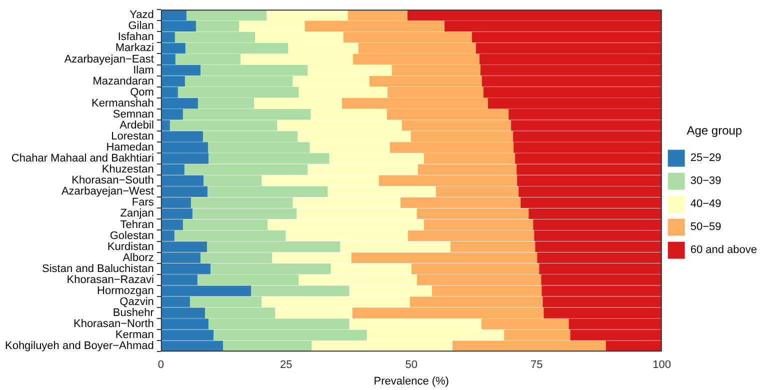  Describe the element at coordinates (130, 246) in the screenshot. I see `y-tick-label: Kurdistan` at that location.